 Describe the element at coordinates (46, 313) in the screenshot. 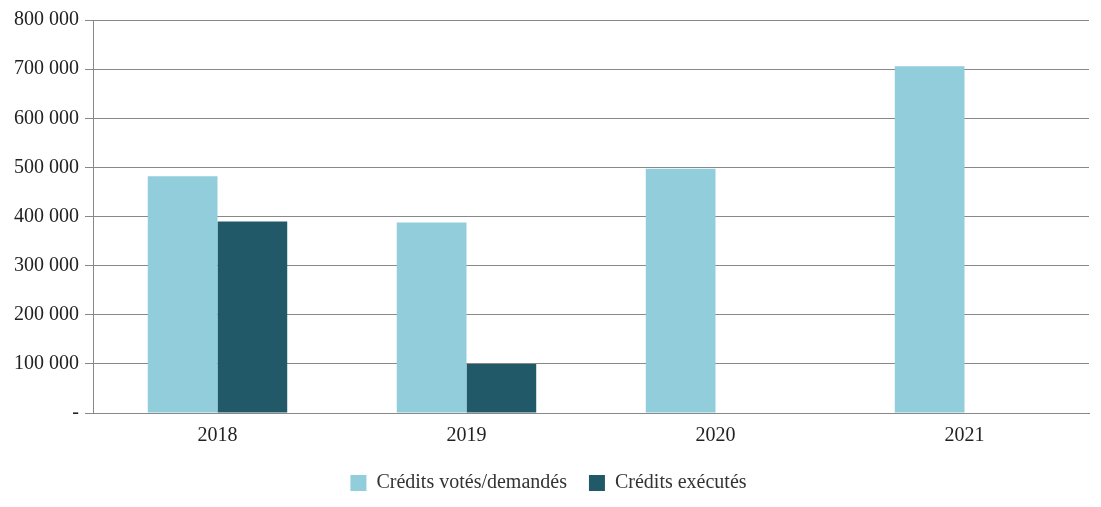

I see `y-tick-label: 200 000` at that location.